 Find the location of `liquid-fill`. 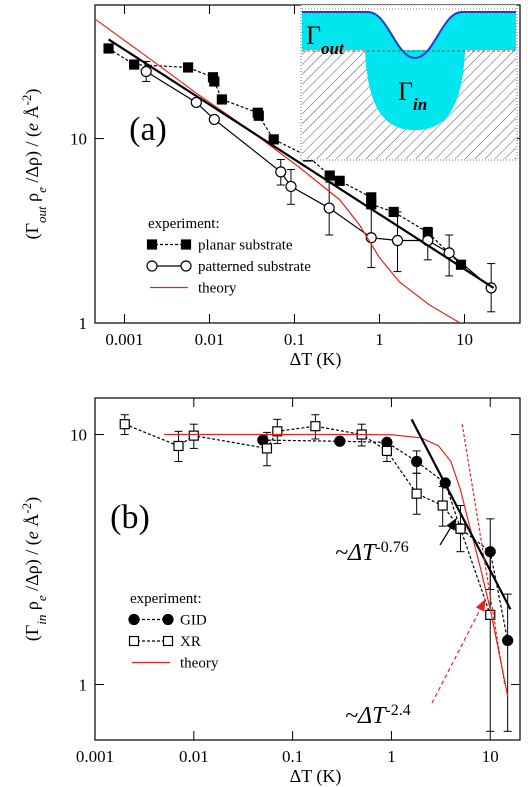

liquid-fill is located at coordinates (415, 90).